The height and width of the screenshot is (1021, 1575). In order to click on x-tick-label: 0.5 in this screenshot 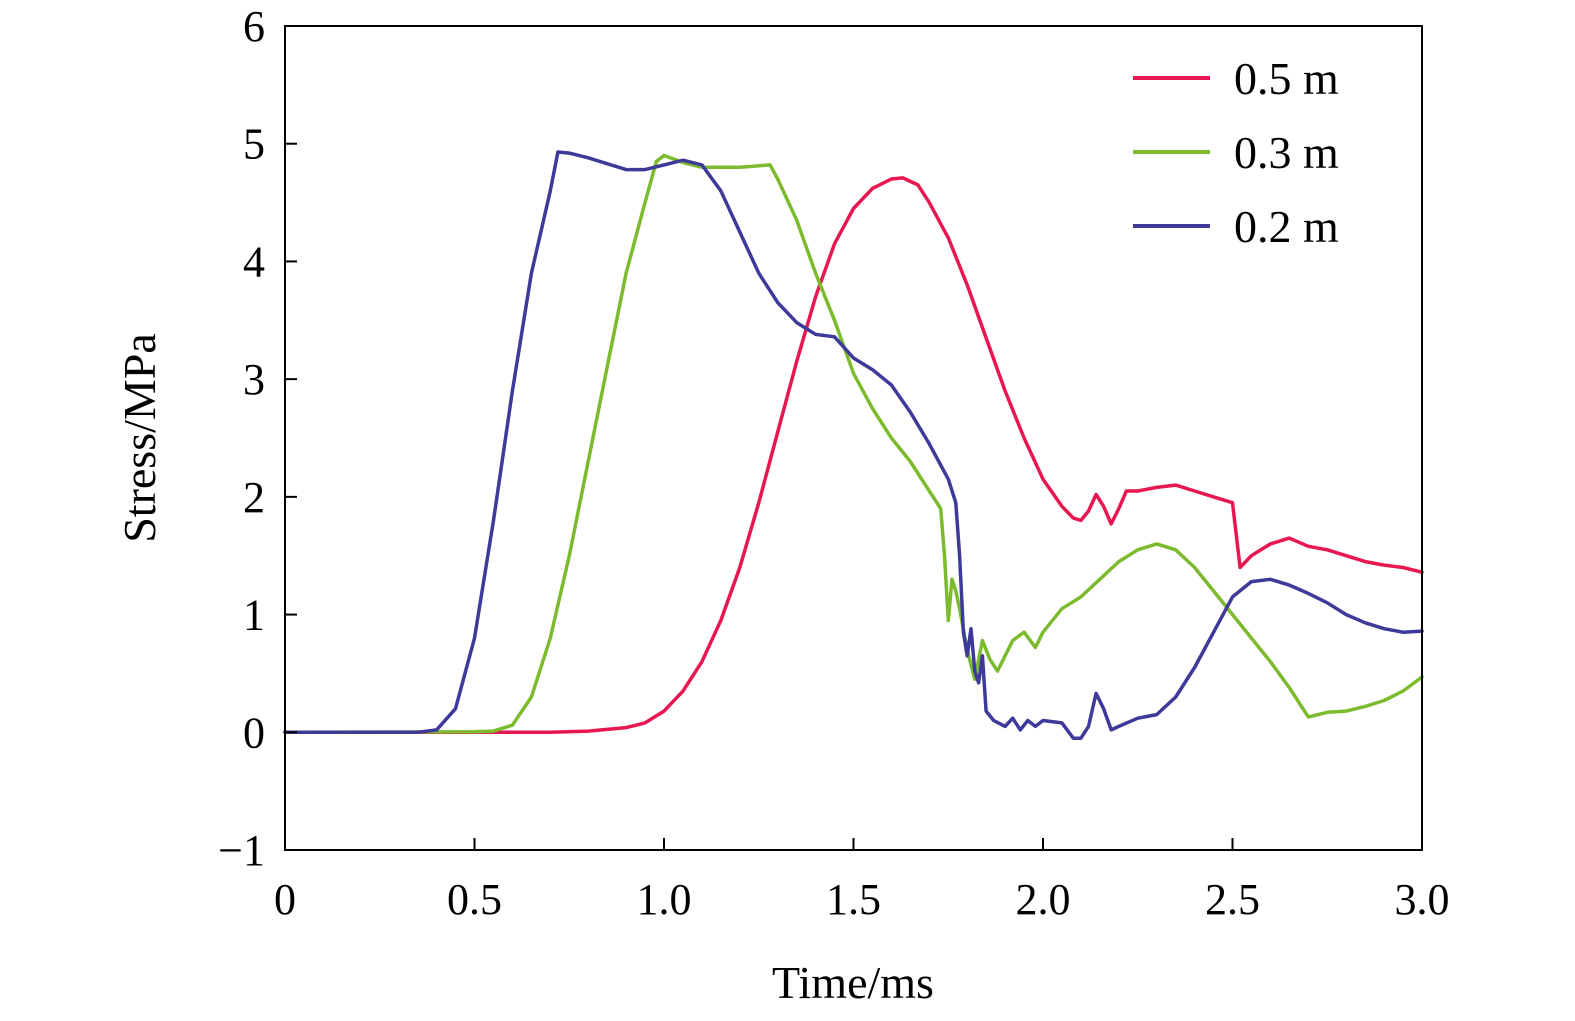, I will do `click(474, 899)`.